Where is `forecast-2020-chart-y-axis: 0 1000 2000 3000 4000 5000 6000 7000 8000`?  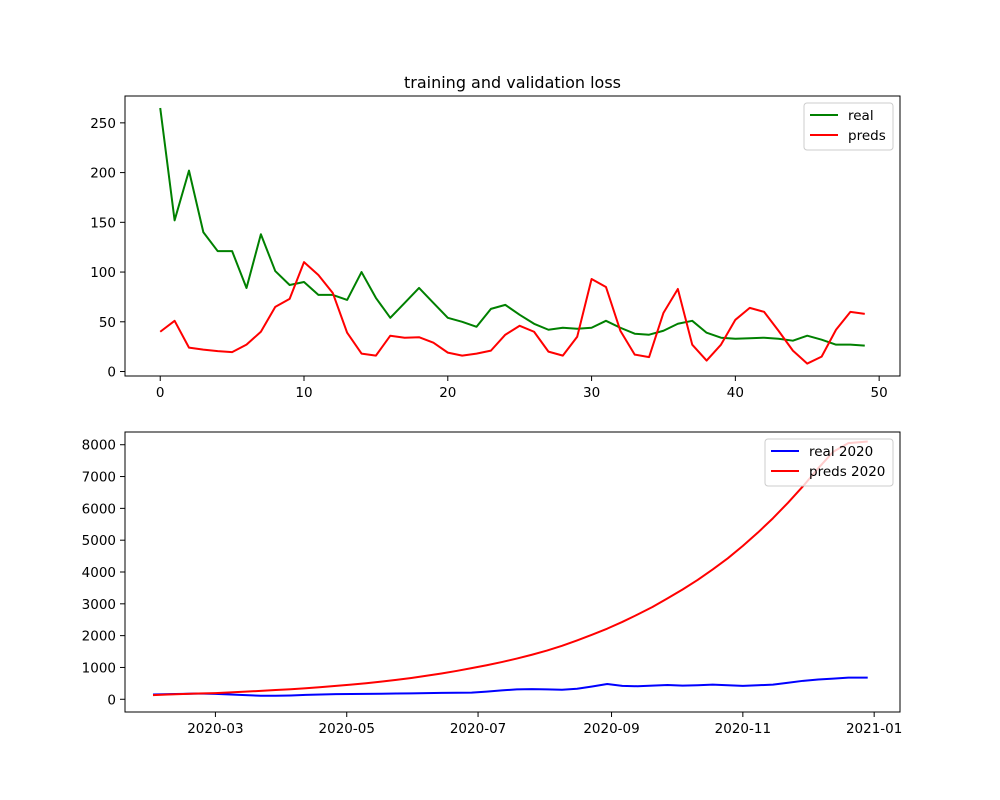
forecast-2020-chart-y-axis: 0 1000 2000 3000 4000 5000 6000 7000 8000 is located at coordinates (103, 573).